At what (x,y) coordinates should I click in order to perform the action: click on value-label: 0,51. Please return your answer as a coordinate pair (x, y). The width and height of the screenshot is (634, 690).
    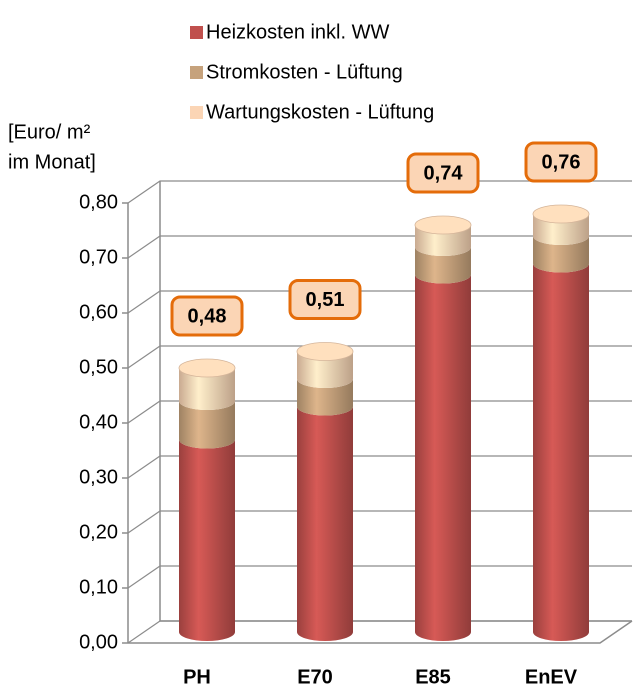
    Looking at the image, I should click on (325, 300).